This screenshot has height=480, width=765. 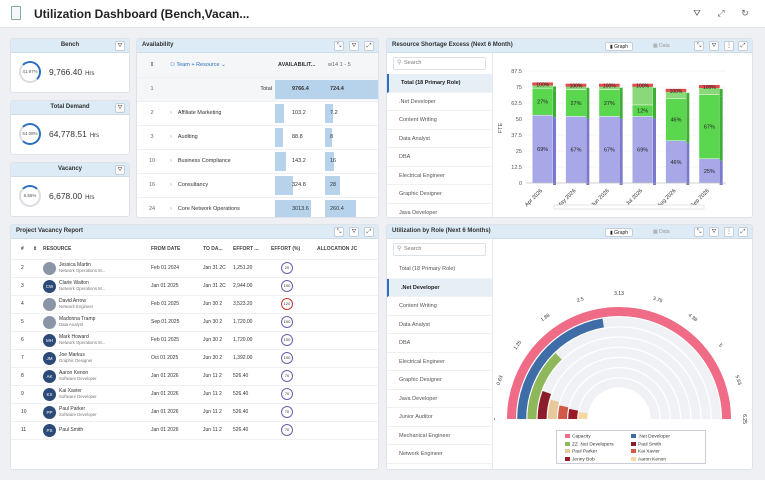 What do you see at coordinates (257, 161) in the screenshot?
I see `table-row: 10 › Business Compliance 143.2 16` at bounding box center [257, 161].